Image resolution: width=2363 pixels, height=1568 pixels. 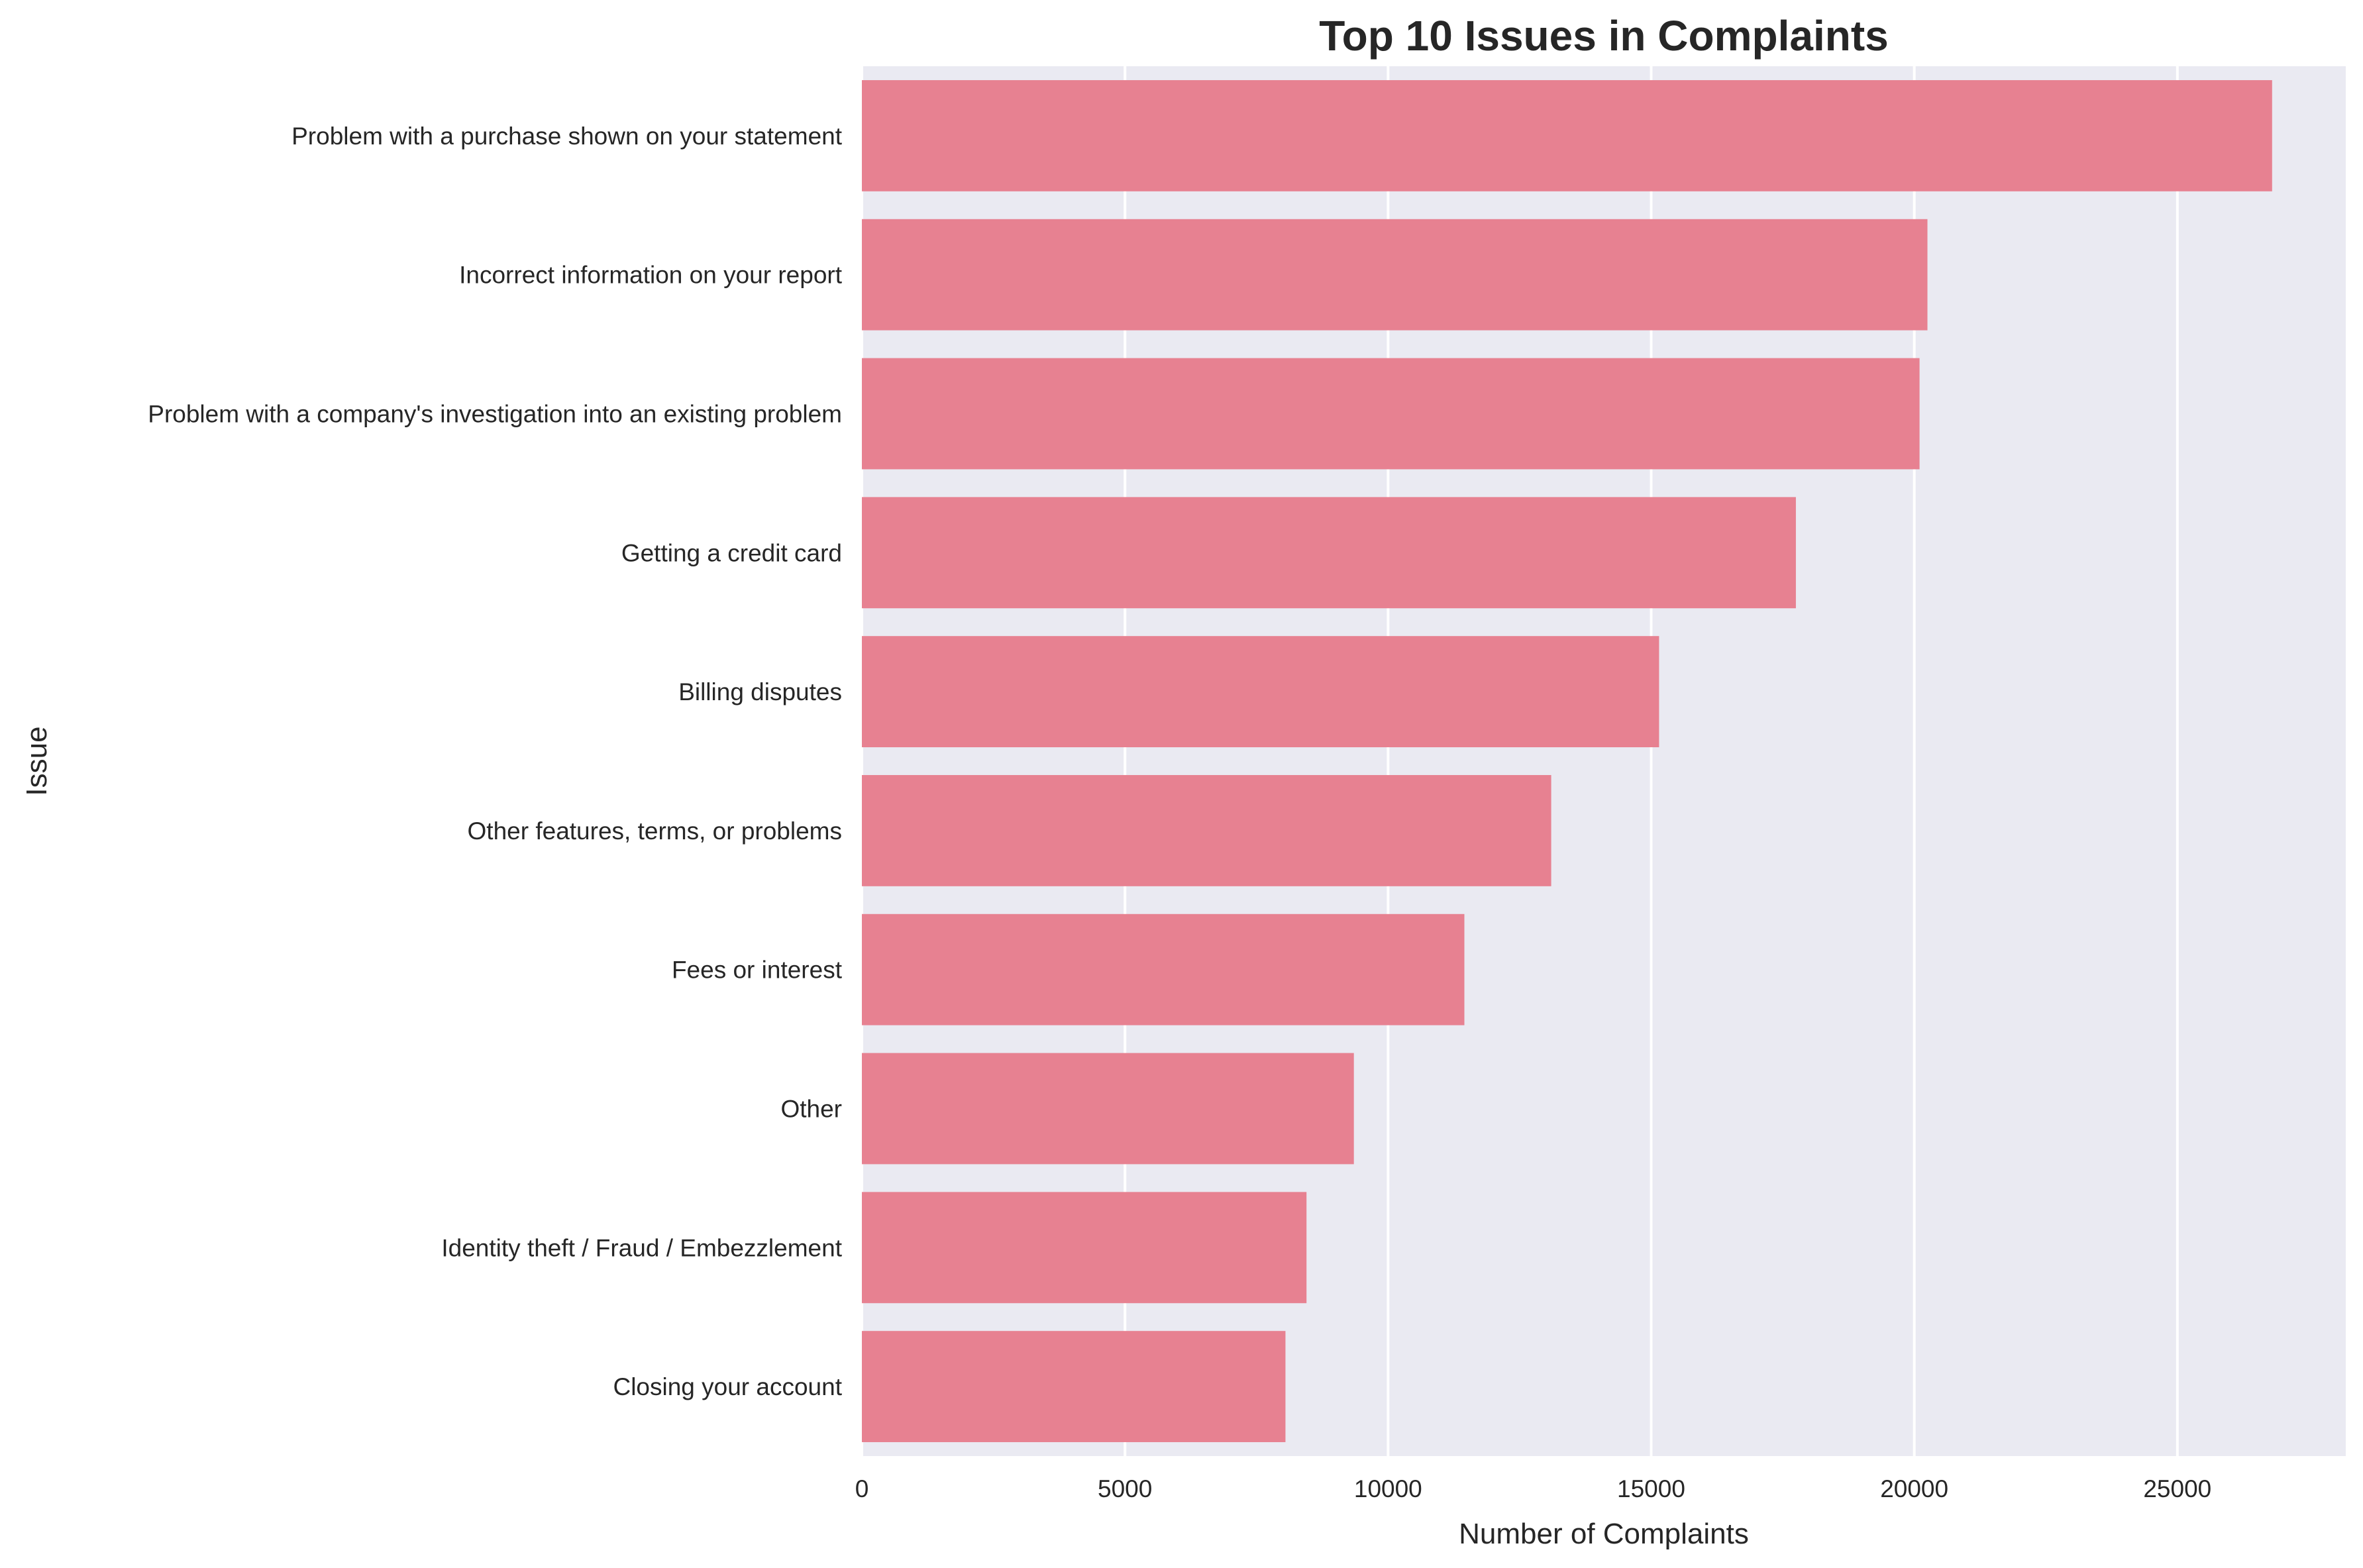 What do you see at coordinates (728, 1386) in the screenshot?
I see `y-tick-label: Closing your account` at bounding box center [728, 1386].